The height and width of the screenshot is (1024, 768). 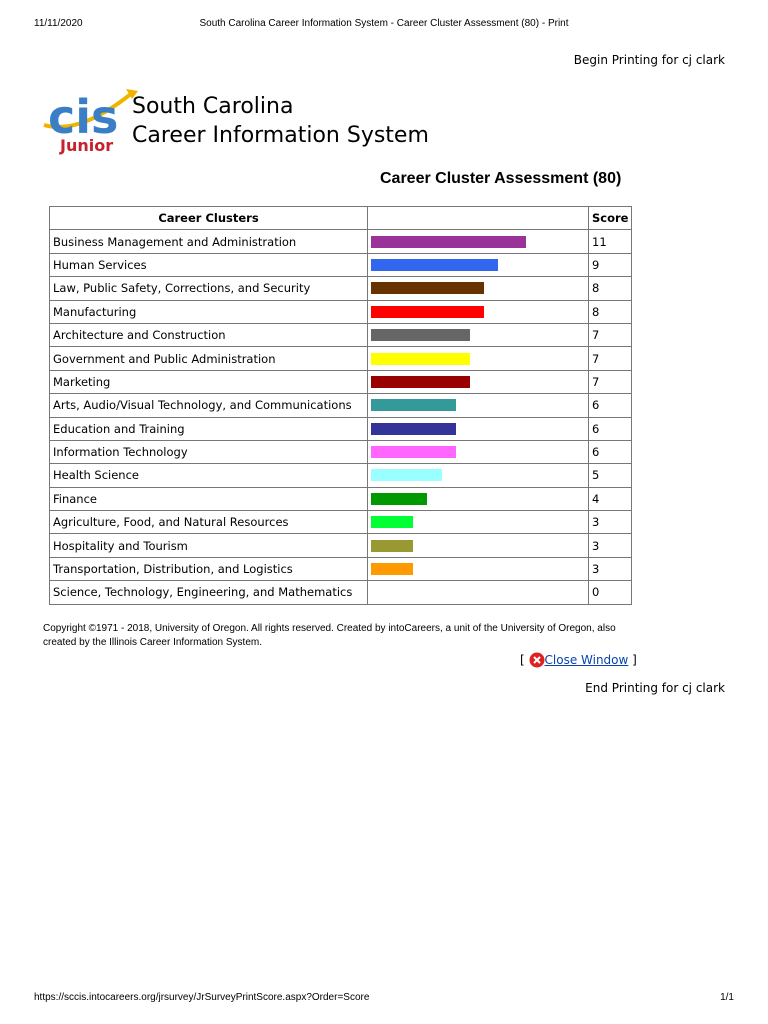 I want to click on score: 4, so click(x=610, y=499).